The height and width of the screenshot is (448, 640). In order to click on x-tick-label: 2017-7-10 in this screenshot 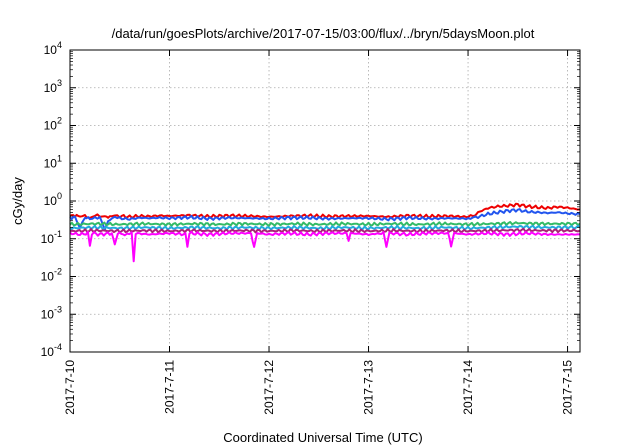, I will do `click(70, 387)`.